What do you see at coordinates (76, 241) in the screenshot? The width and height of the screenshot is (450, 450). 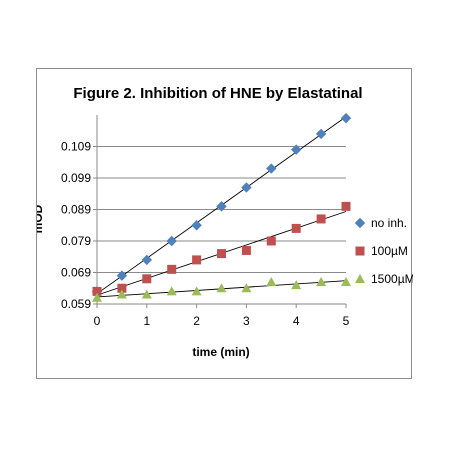 I see `y-tick-label: 0.079` at bounding box center [76, 241].